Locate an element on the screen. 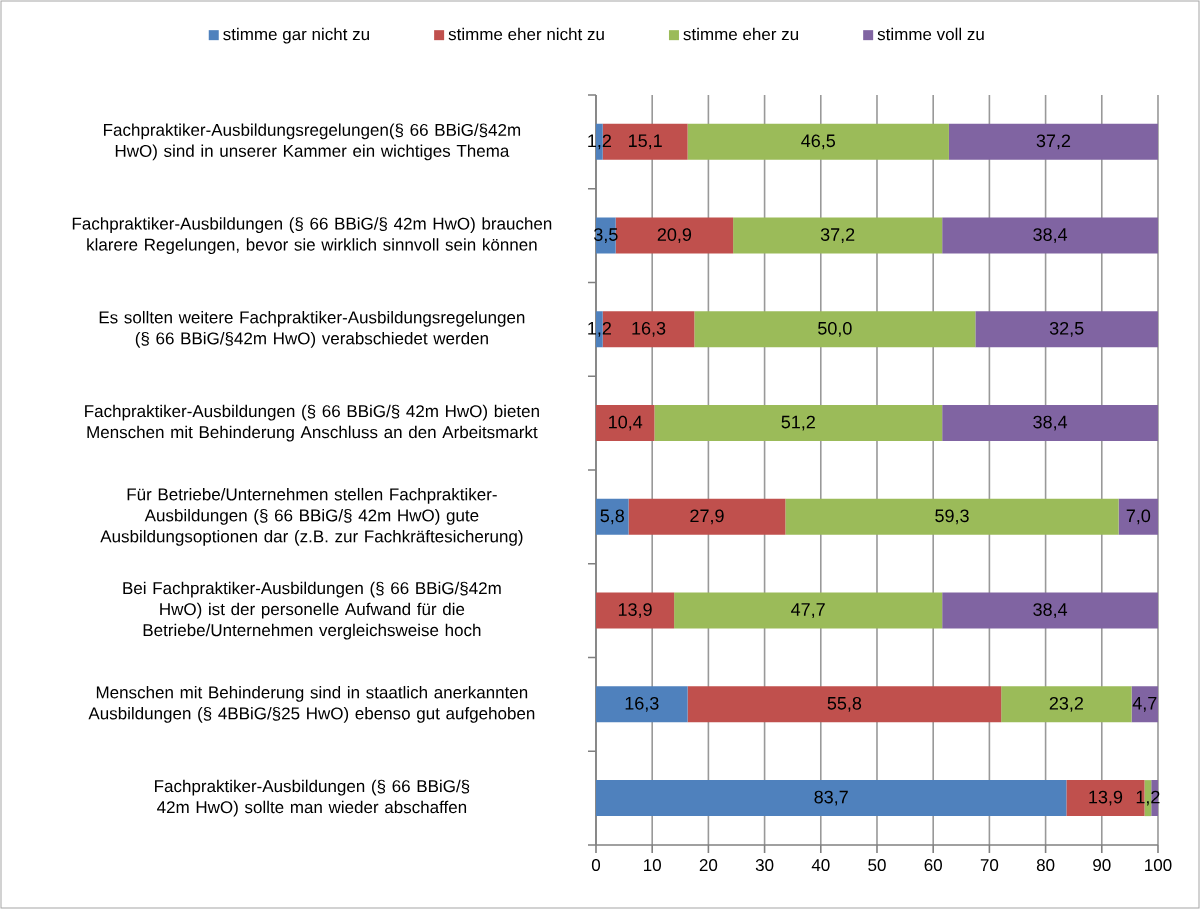 The height and width of the screenshot is (909, 1200). x-tick-label: 50 is located at coordinates (877, 865).